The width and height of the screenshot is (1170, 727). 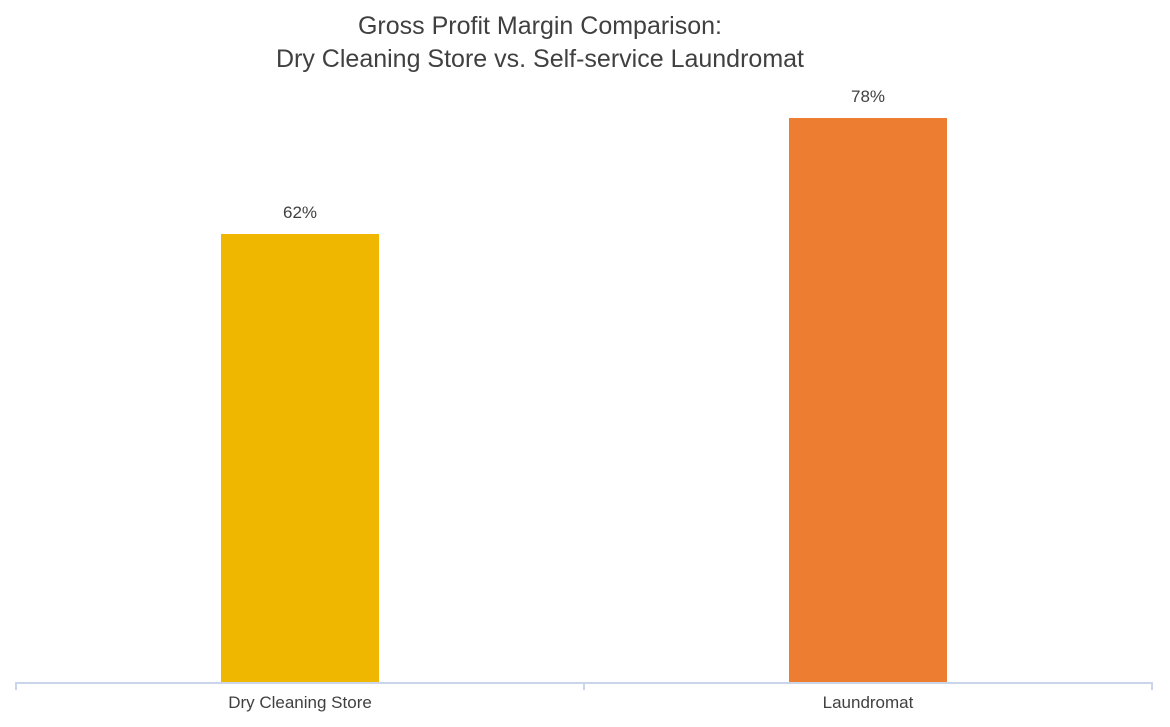 What do you see at coordinates (300, 458) in the screenshot?
I see `bar-dry-cleaning-store` at bounding box center [300, 458].